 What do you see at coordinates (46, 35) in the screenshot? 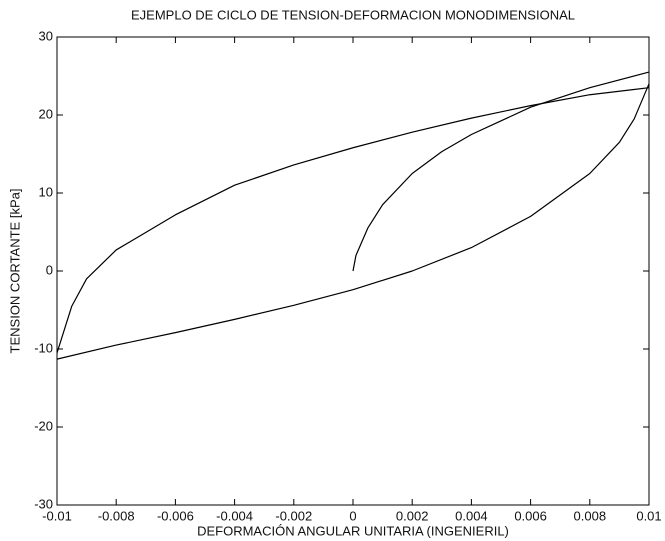
I see `y-tick-label: 30` at bounding box center [46, 35].